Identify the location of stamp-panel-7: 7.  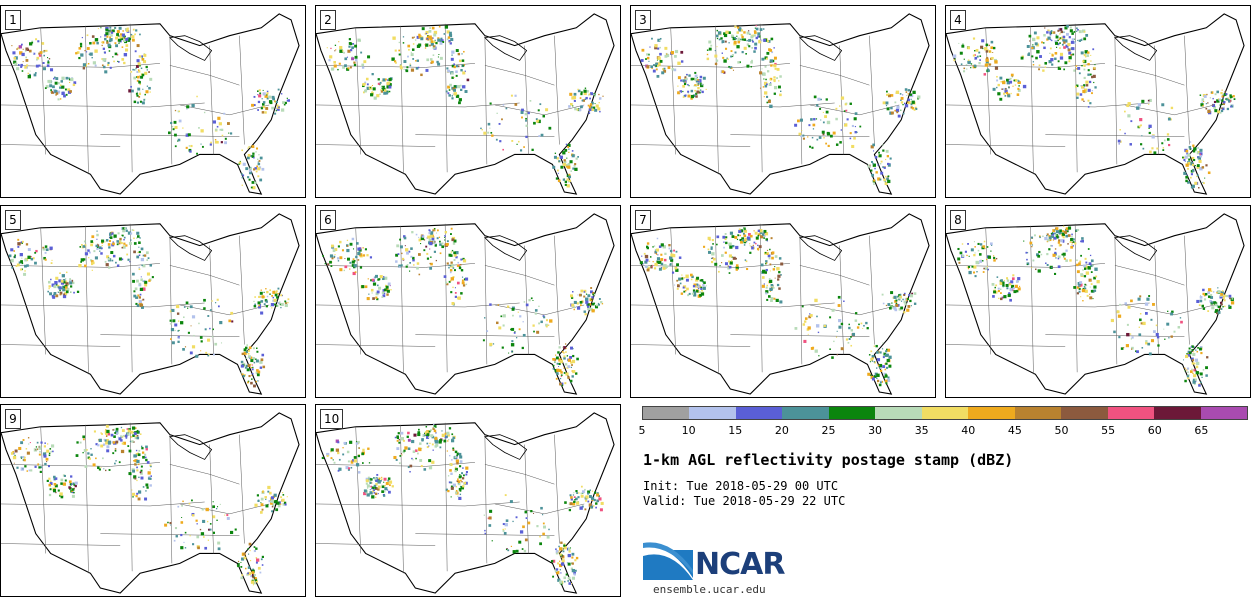
(783, 301).